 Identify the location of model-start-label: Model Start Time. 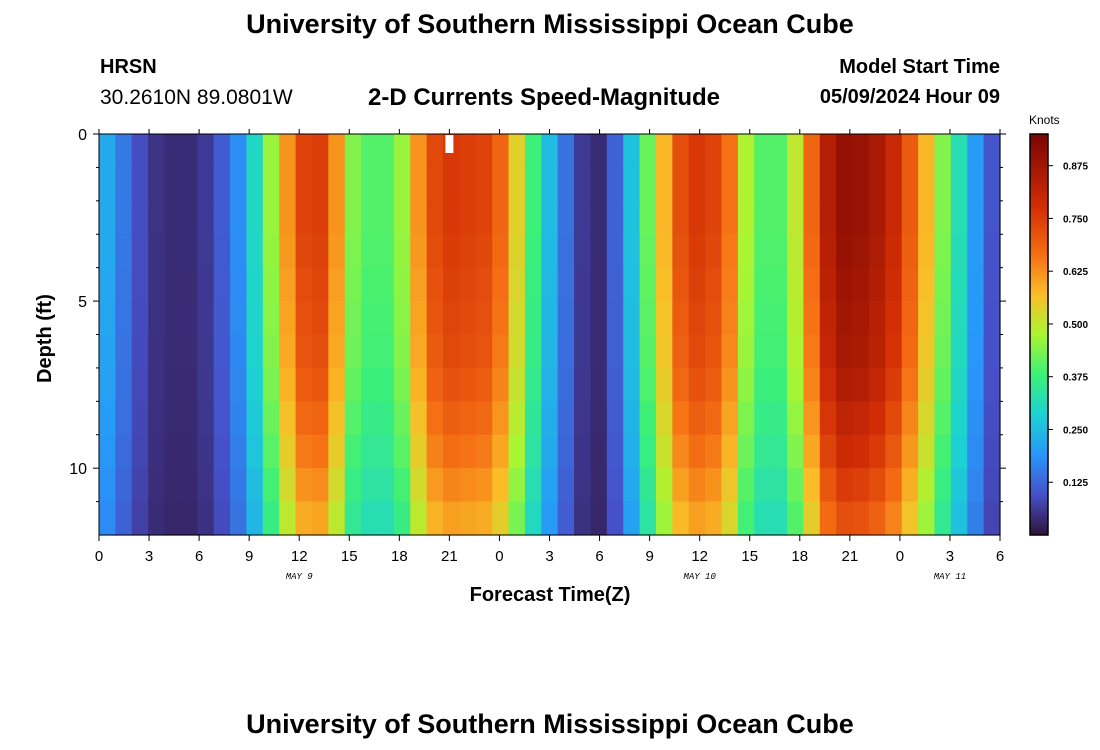
(919, 67).